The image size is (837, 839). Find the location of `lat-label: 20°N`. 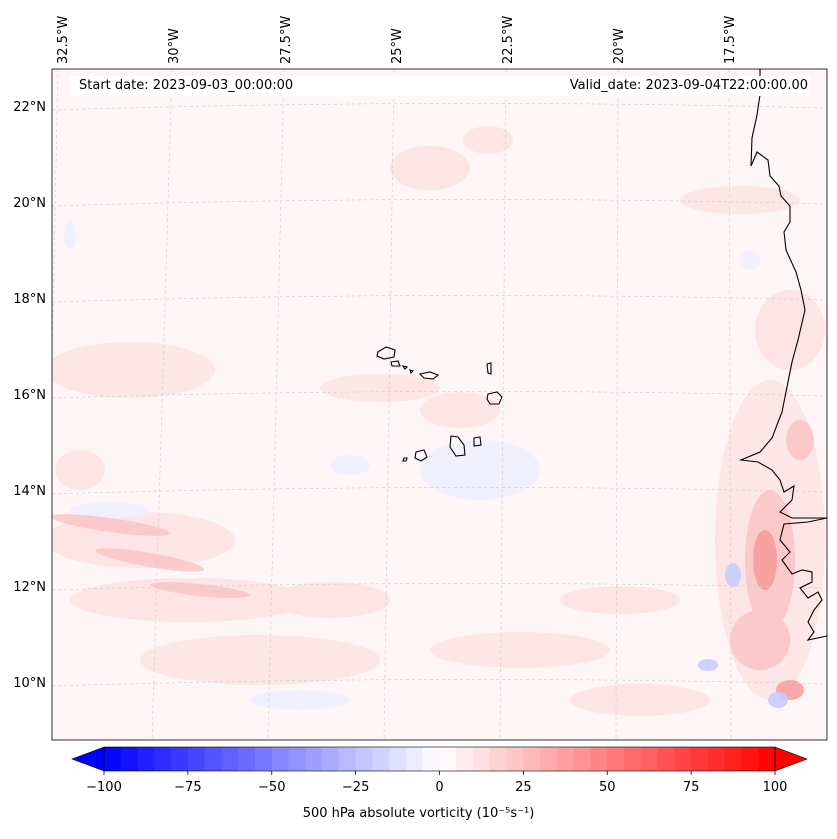

lat-label: 20°N is located at coordinates (29, 203).